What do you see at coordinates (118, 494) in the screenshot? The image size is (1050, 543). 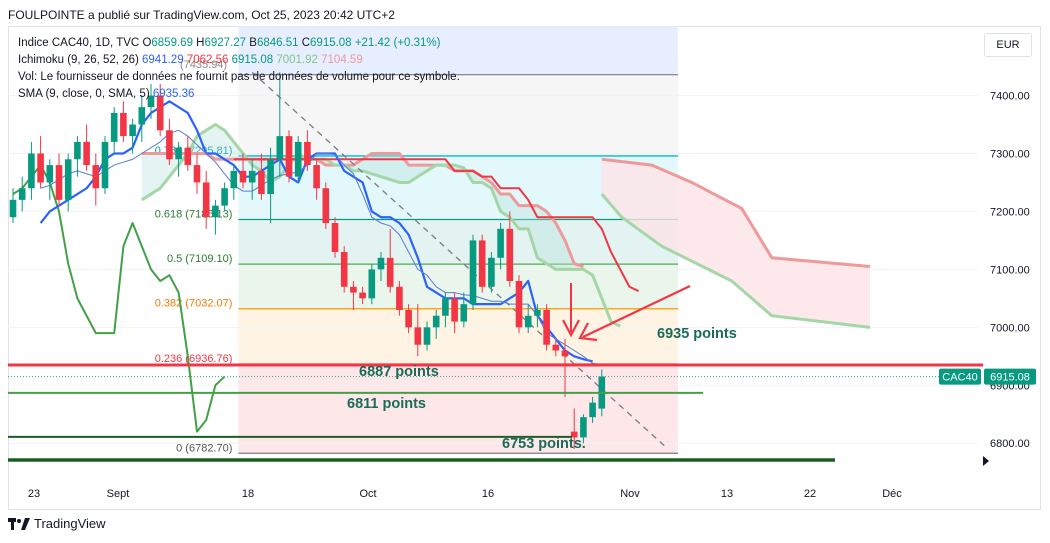 I see `x-tick-label: Sept` at bounding box center [118, 494].